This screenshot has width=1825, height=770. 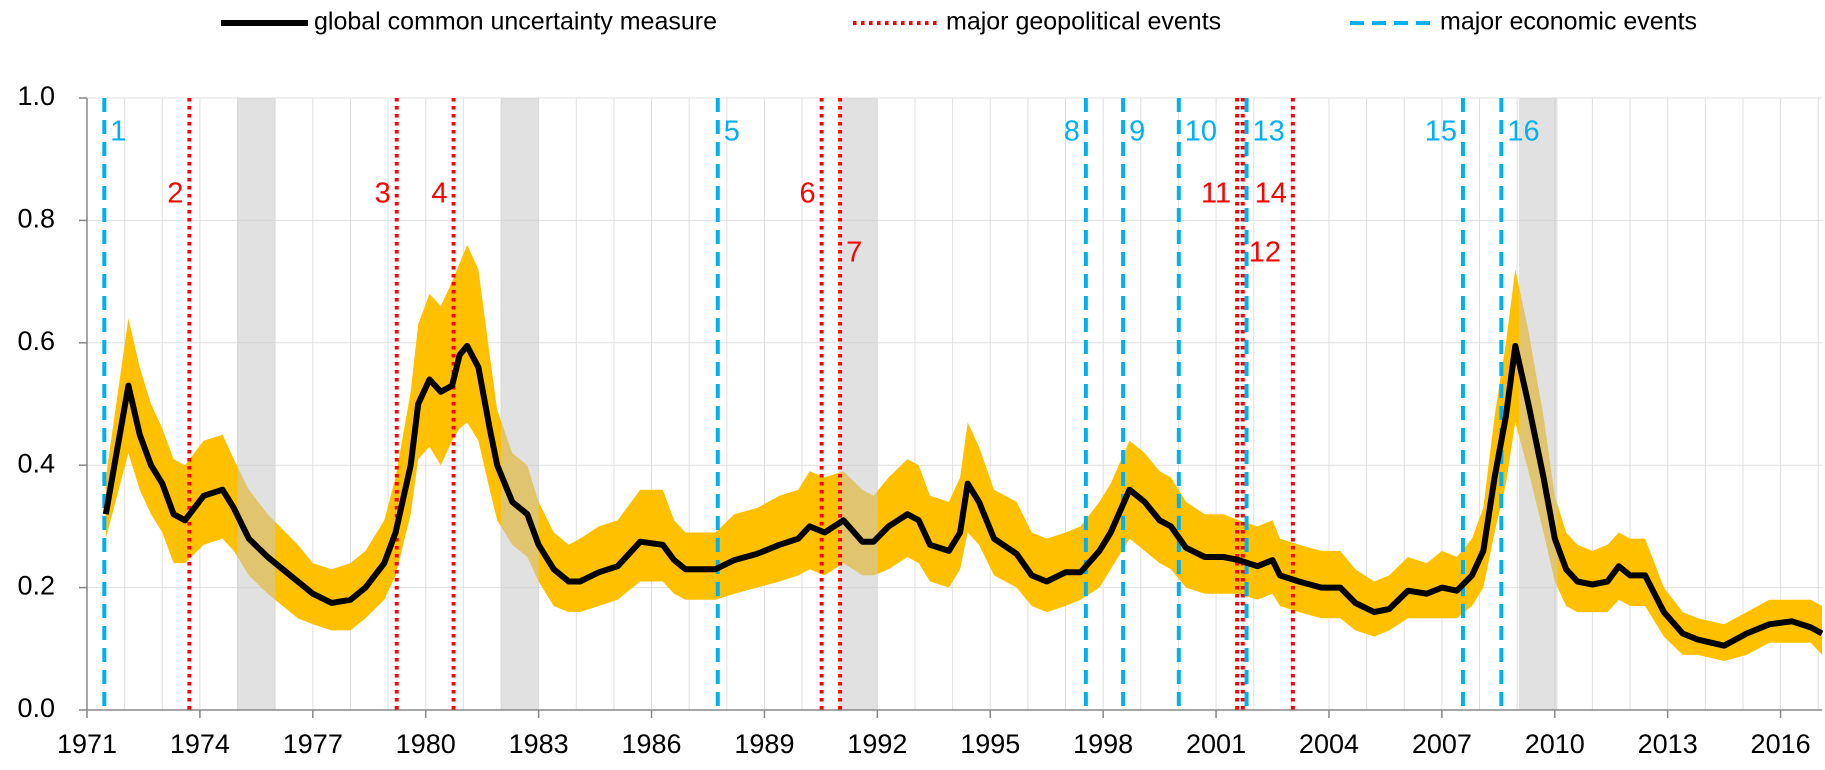 What do you see at coordinates (1523, 132) in the screenshot?
I see `event-label: 16` at bounding box center [1523, 132].